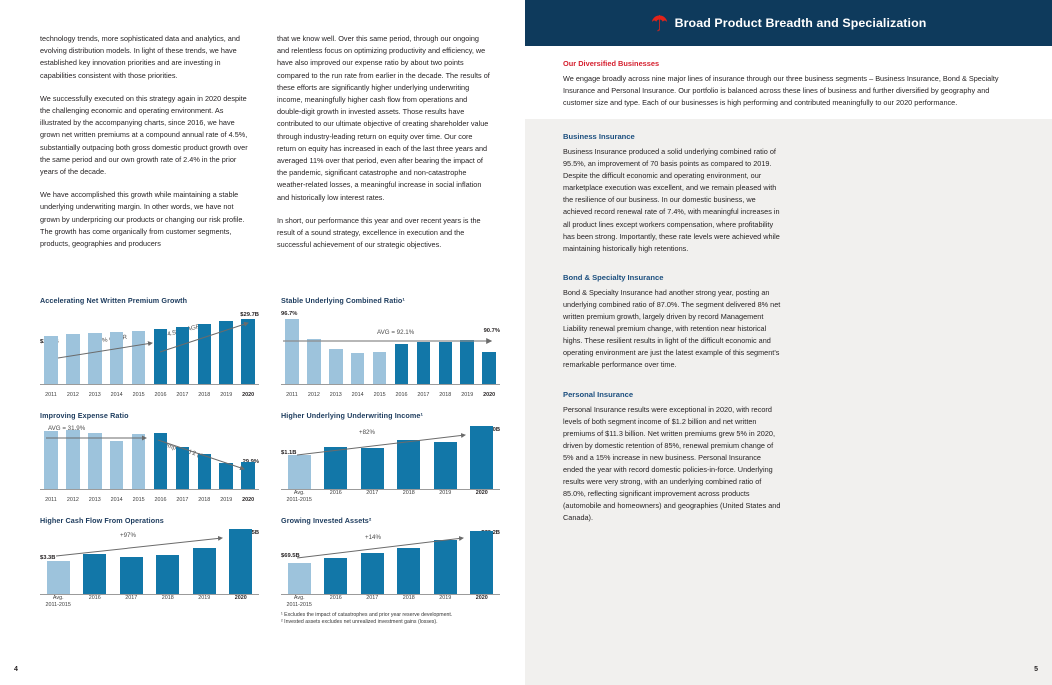 The height and width of the screenshot is (685, 1052). What do you see at coordinates (149, 601) in the screenshot?
I see `x-axis-labels: Avg. 2011-2015 2016 2017 2018 2019 2020` at bounding box center [149, 601].